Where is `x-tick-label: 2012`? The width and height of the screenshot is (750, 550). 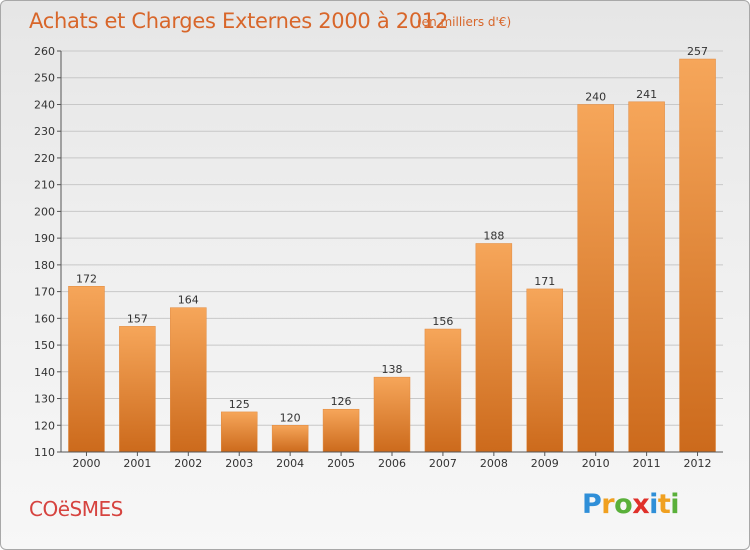
x-tick-label: 2012 is located at coordinates (698, 463).